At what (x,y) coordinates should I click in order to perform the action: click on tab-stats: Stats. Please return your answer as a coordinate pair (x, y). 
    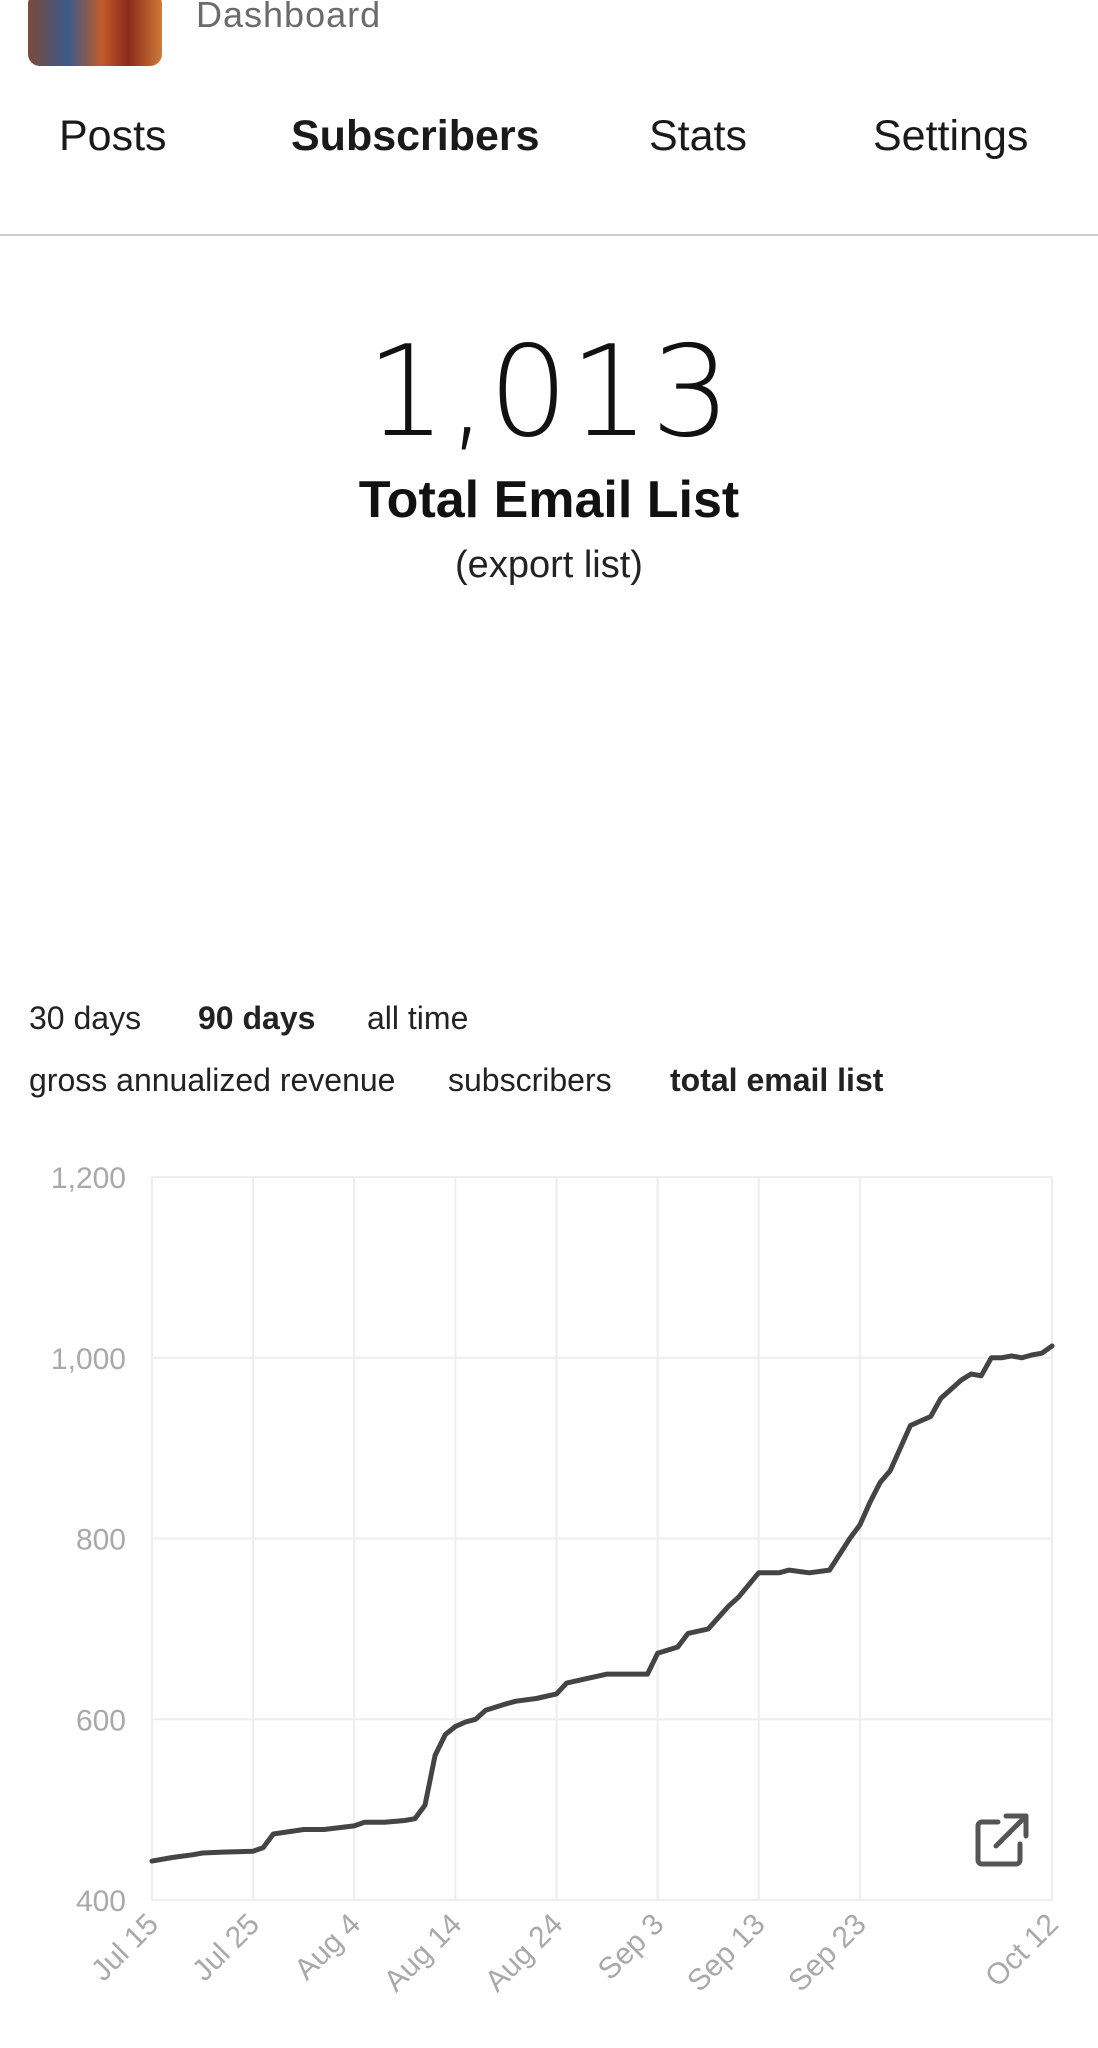
    Looking at the image, I should click on (698, 136).